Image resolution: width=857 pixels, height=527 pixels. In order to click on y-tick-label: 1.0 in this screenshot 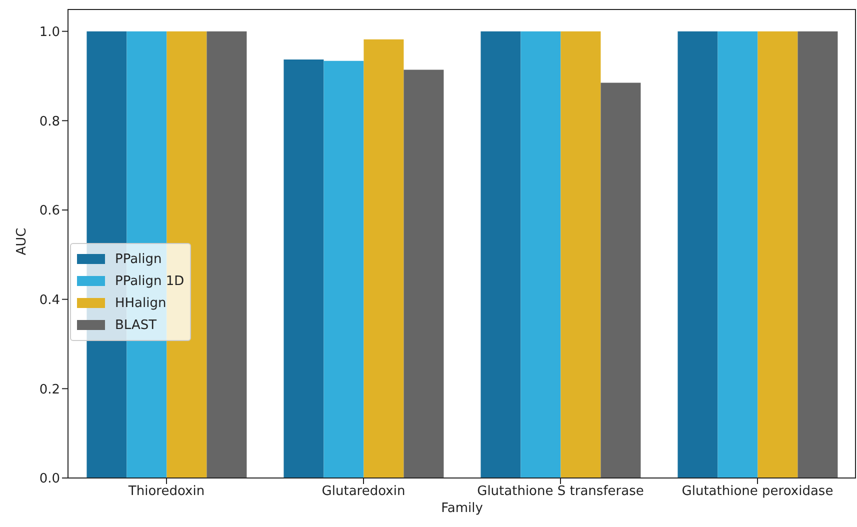, I will do `click(49, 32)`.